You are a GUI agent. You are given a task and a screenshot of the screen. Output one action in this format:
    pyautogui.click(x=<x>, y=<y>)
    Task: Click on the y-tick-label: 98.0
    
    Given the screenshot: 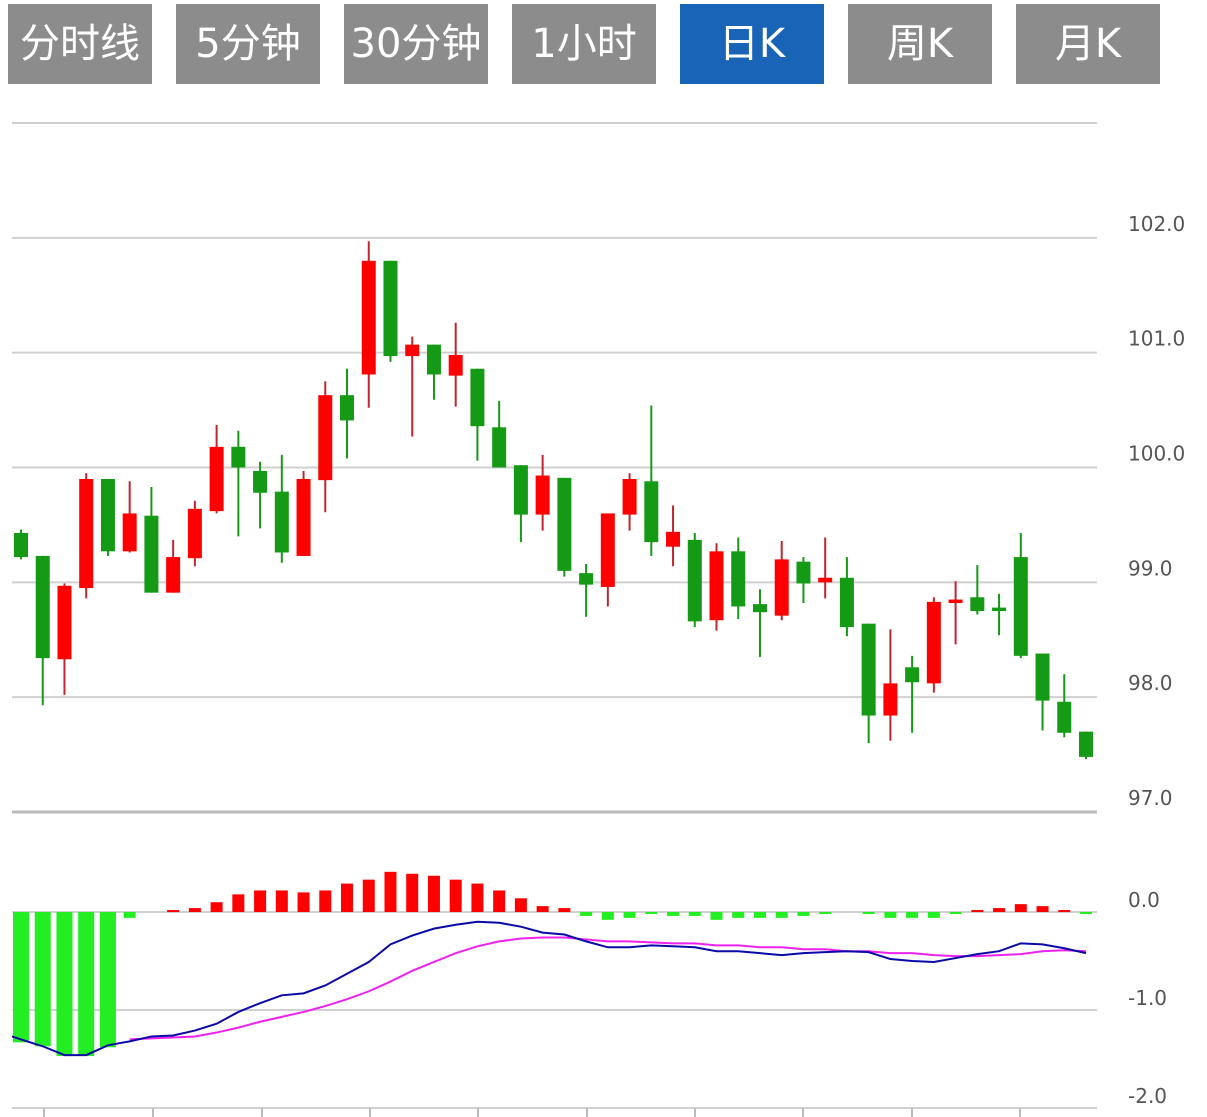 What is the action you would take?
    pyautogui.click(x=1150, y=683)
    